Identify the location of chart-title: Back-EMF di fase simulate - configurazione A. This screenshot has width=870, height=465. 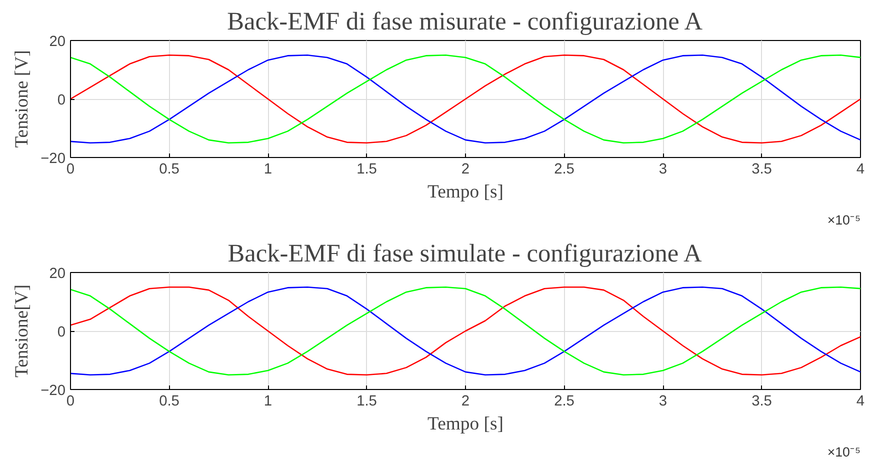
(465, 254).